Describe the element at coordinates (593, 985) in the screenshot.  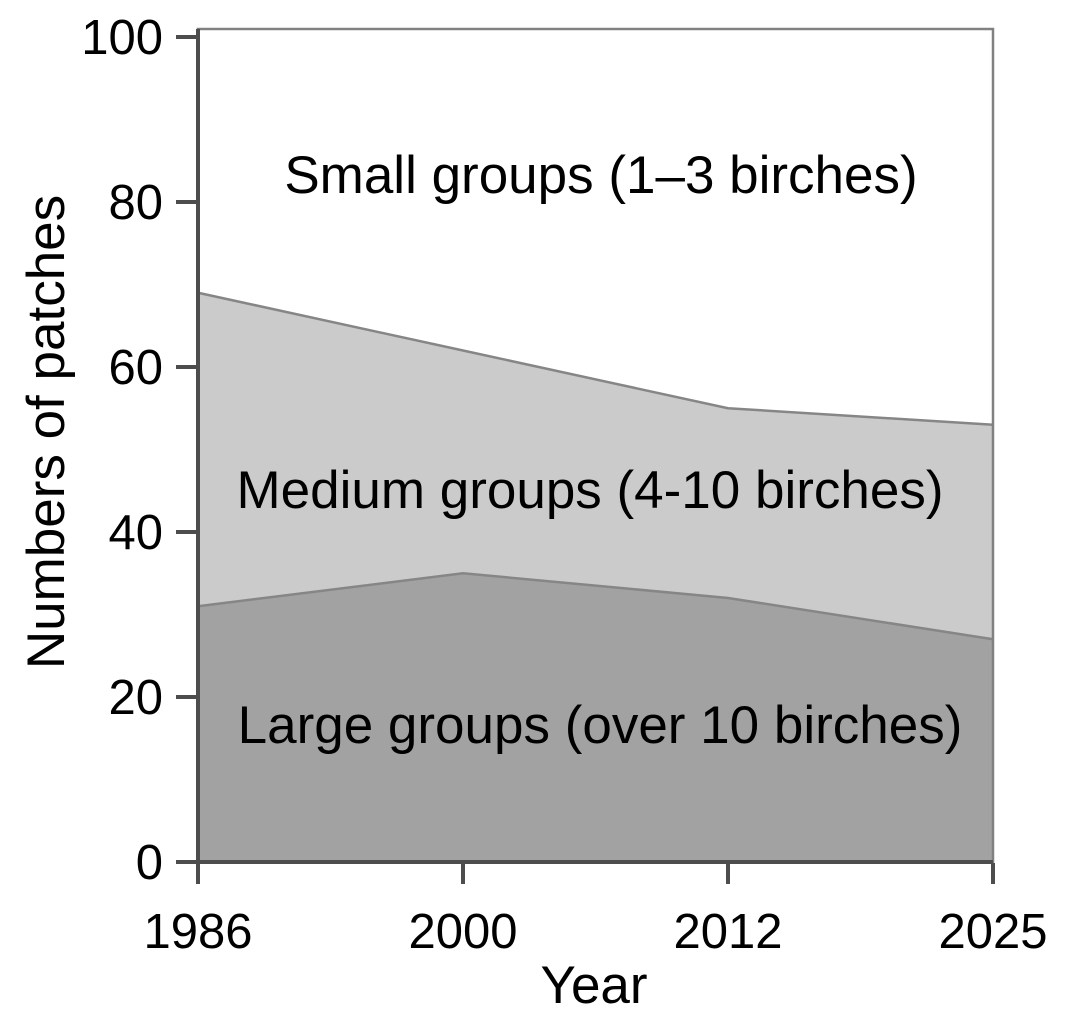
I see `x-axis-title: Year` at that location.